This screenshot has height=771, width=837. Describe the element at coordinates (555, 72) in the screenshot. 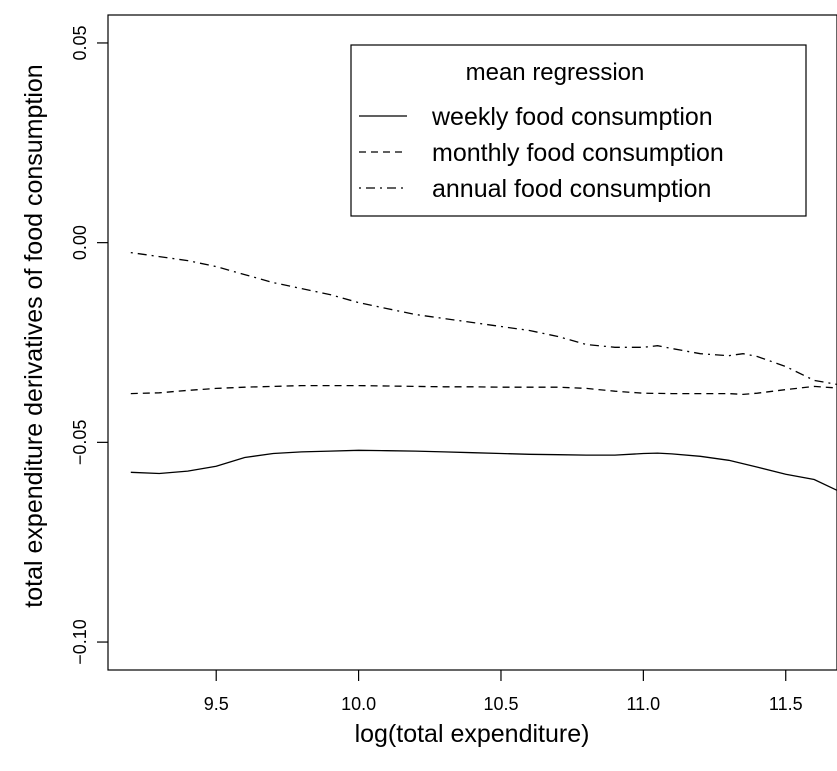

I see `legend-title: mean regression` at that location.